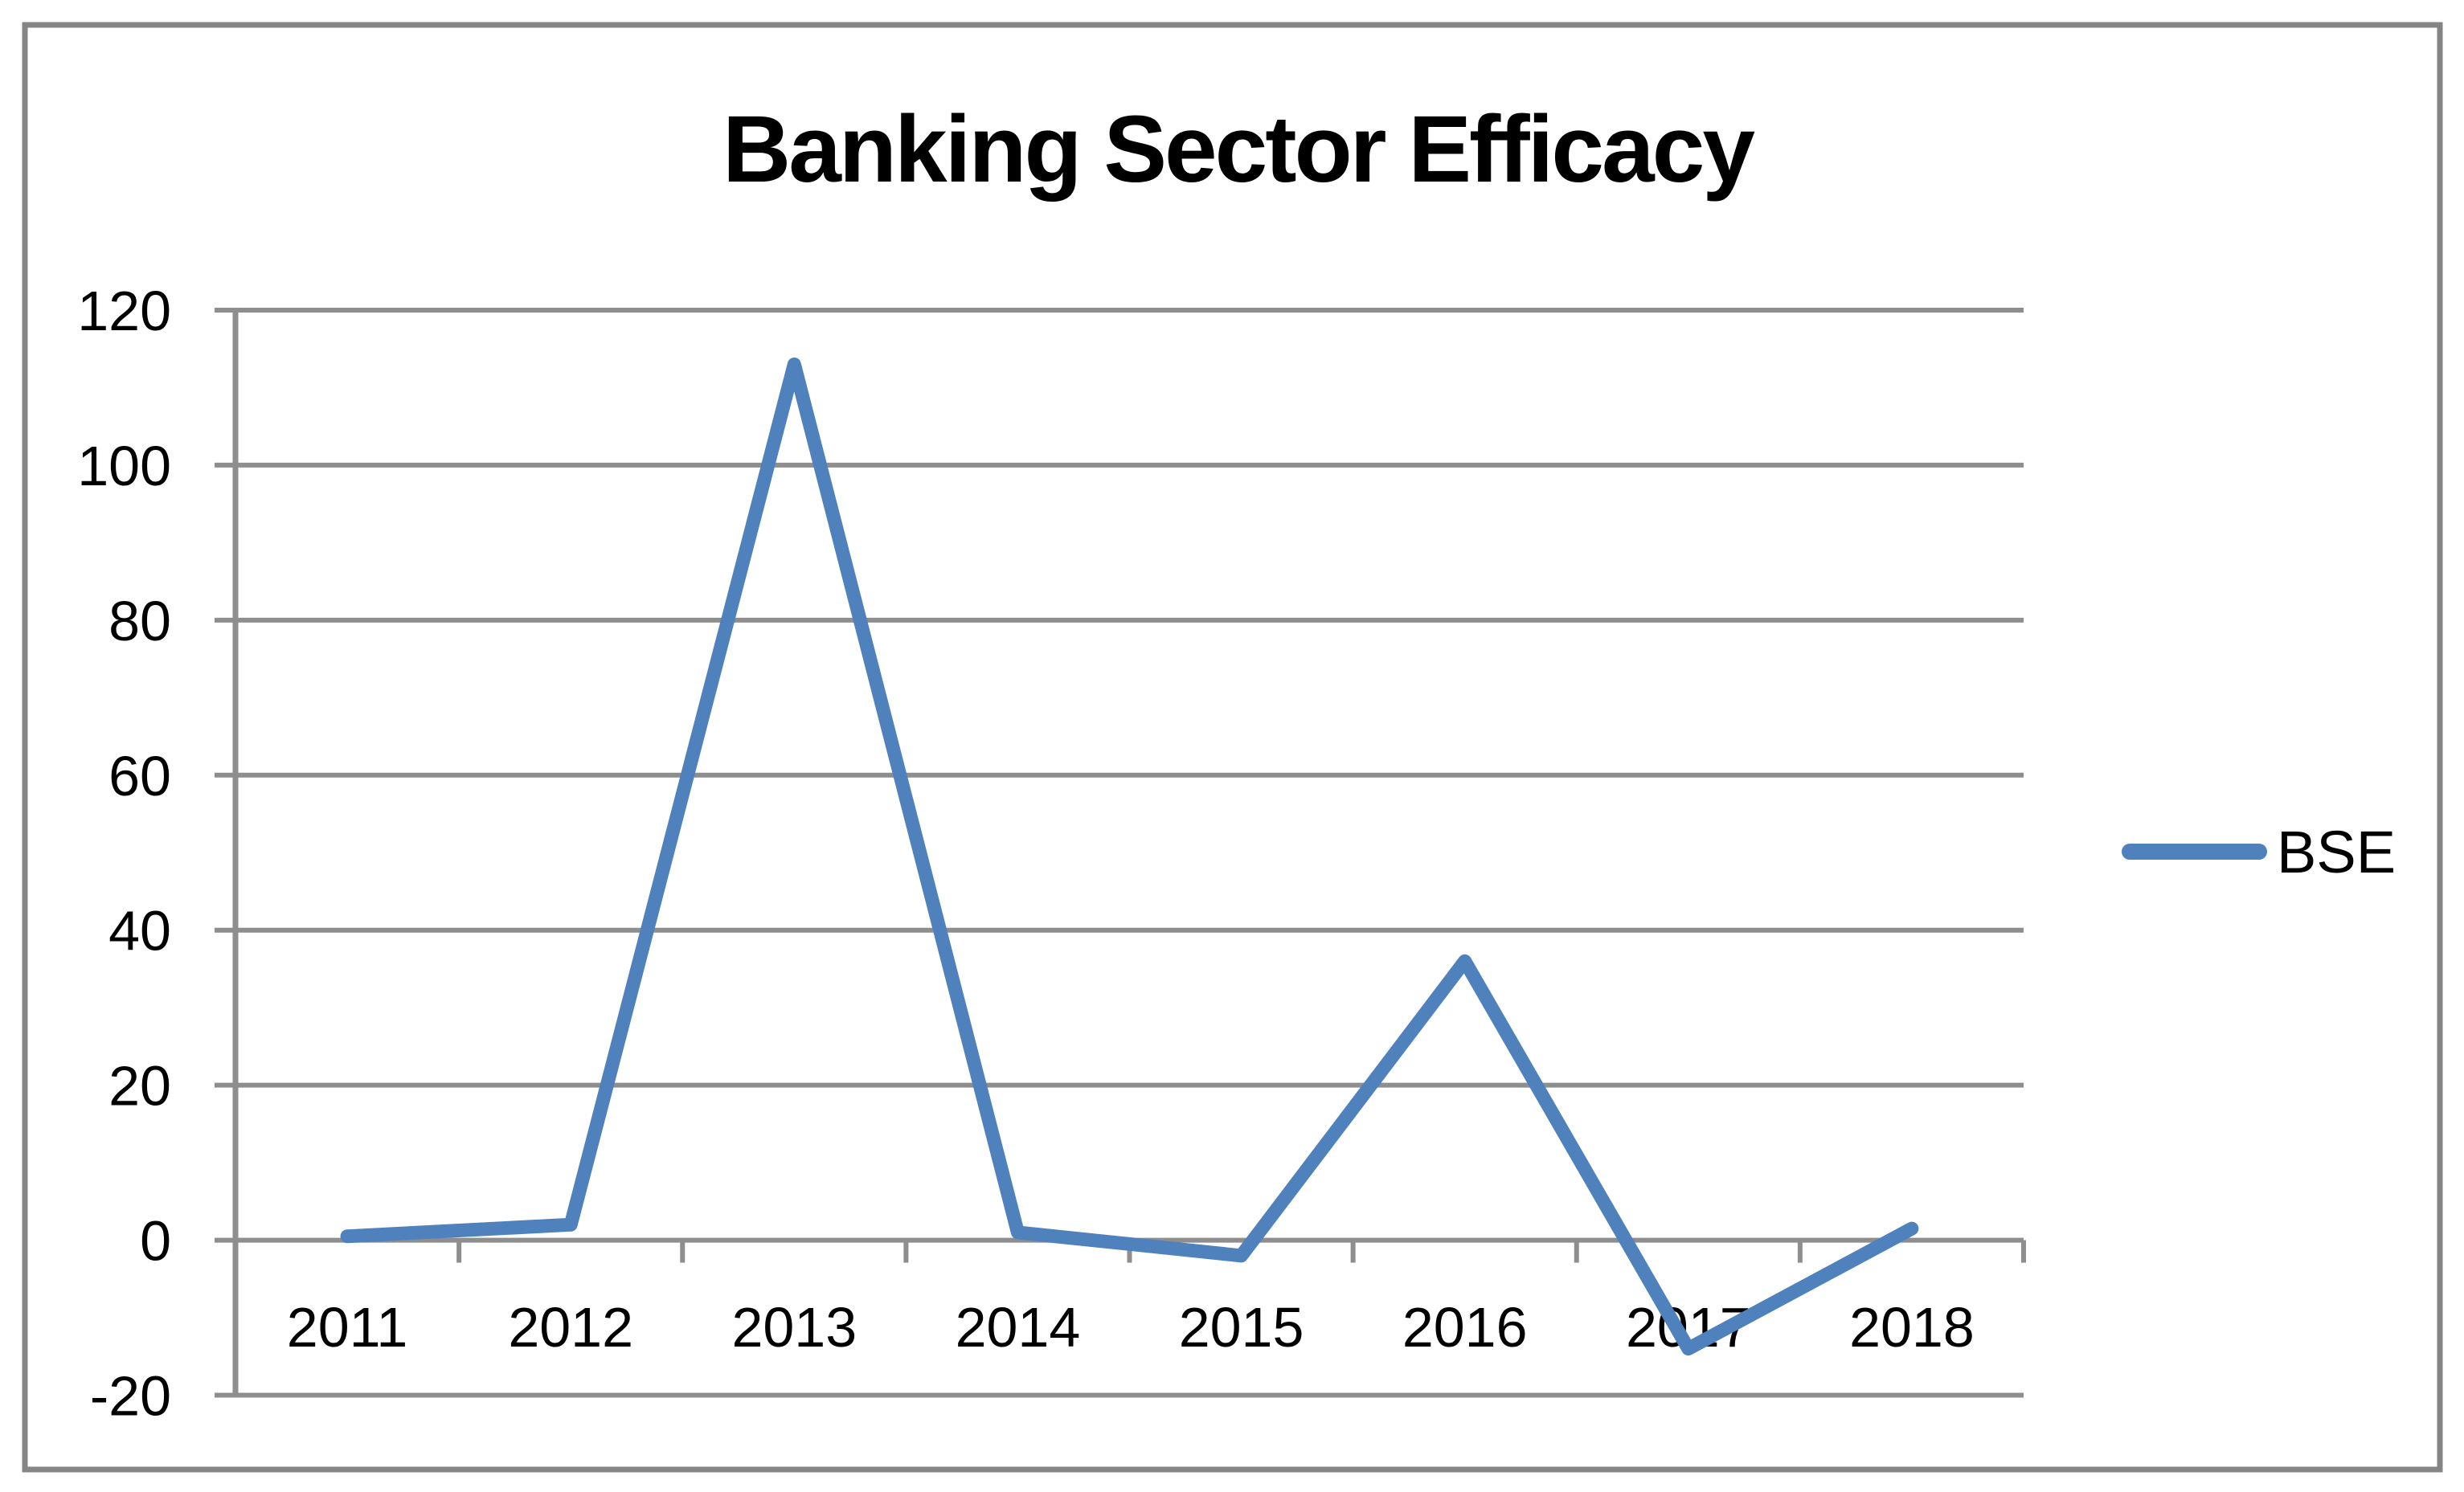 The image size is (2464, 1492). Describe the element at coordinates (124, 466) in the screenshot. I see `y-tick-label: 100` at that location.